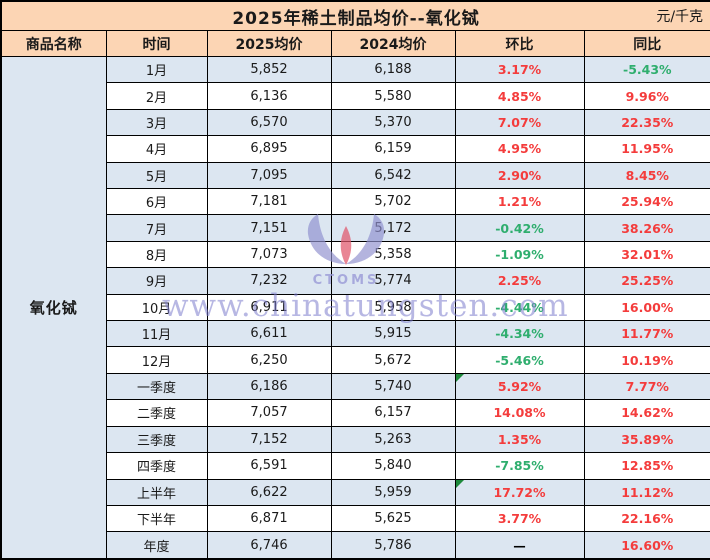 This screenshot has width=710, height=560. Describe the element at coordinates (519, 439) in the screenshot. I see `mom-cell: 1.35%` at that location.